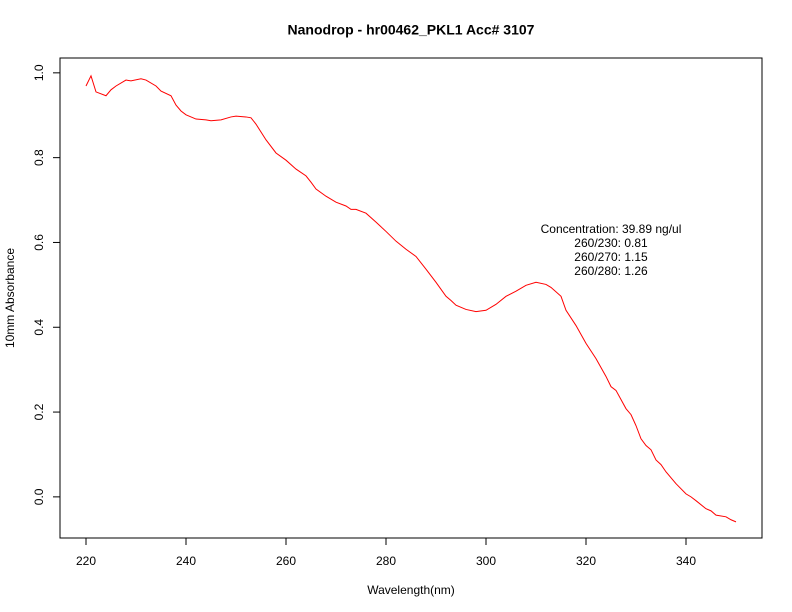 Image resolution: width=792 pixels, height=612 pixels. I want to click on annotation: 260/270: 1.15, so click(611, 257).